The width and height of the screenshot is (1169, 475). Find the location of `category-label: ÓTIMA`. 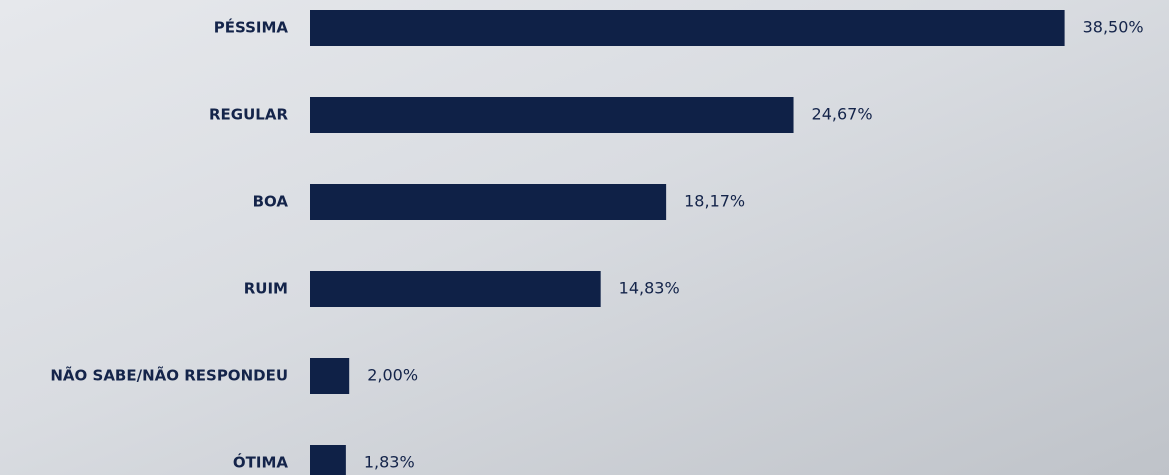

category-label: ÓTIMA is located at coordinates (260, 462).